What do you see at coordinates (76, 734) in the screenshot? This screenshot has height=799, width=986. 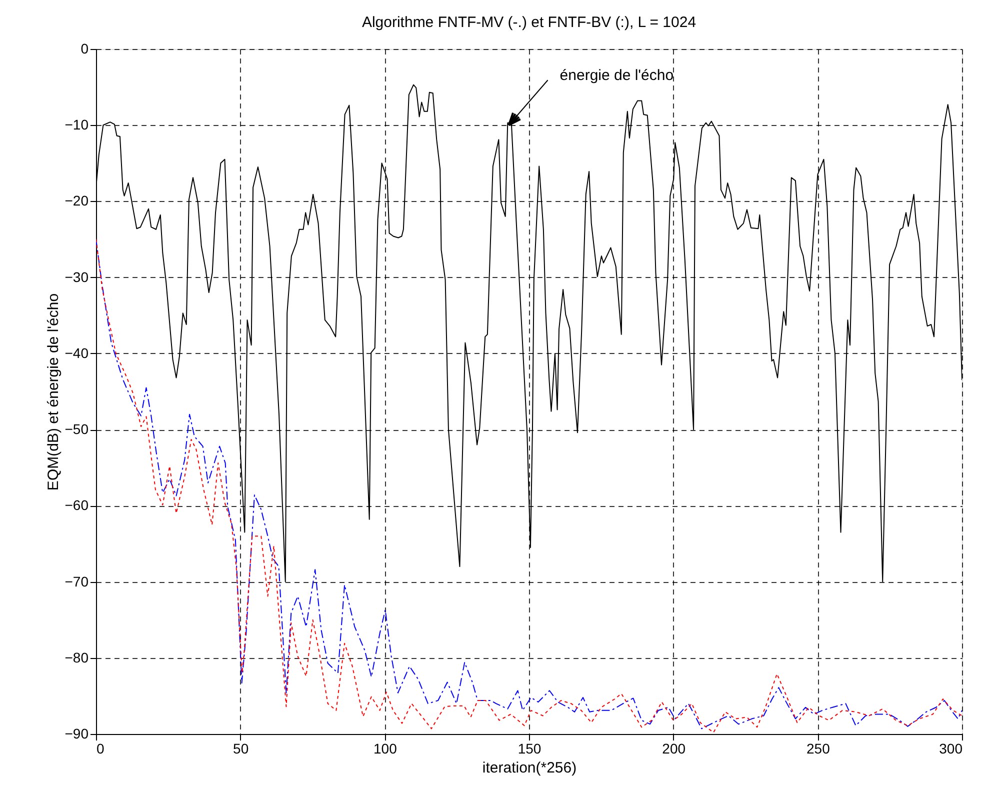 I see `y-tick-label: −90` at bounding box center [76, 734].